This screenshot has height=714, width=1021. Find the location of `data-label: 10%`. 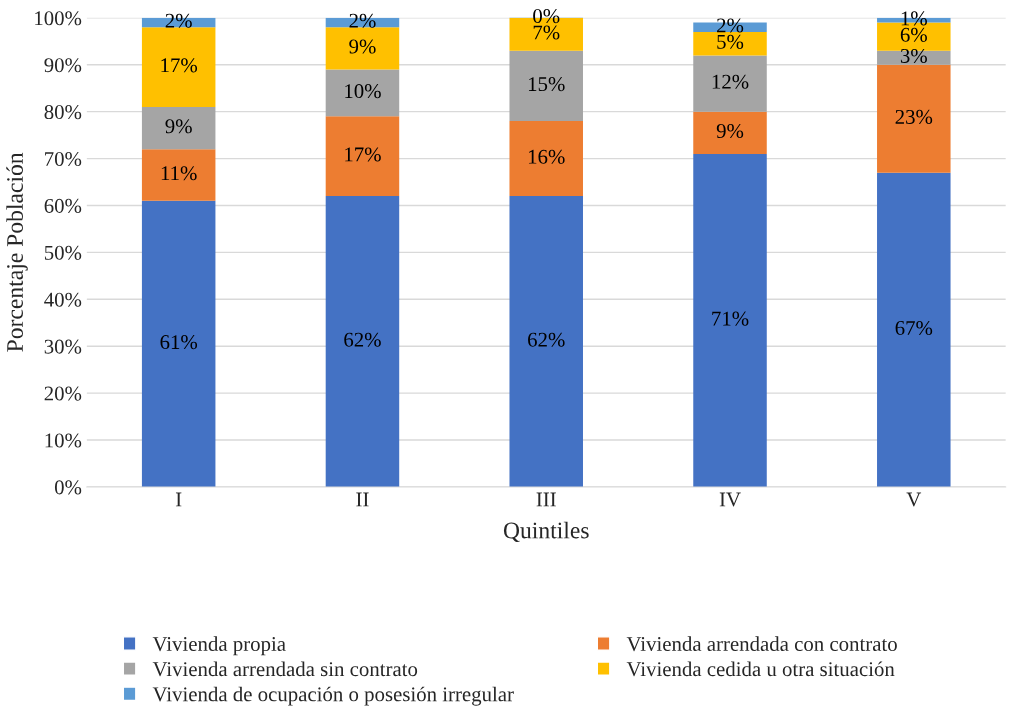

data-label: 10% is located at coordinates (363, 91).